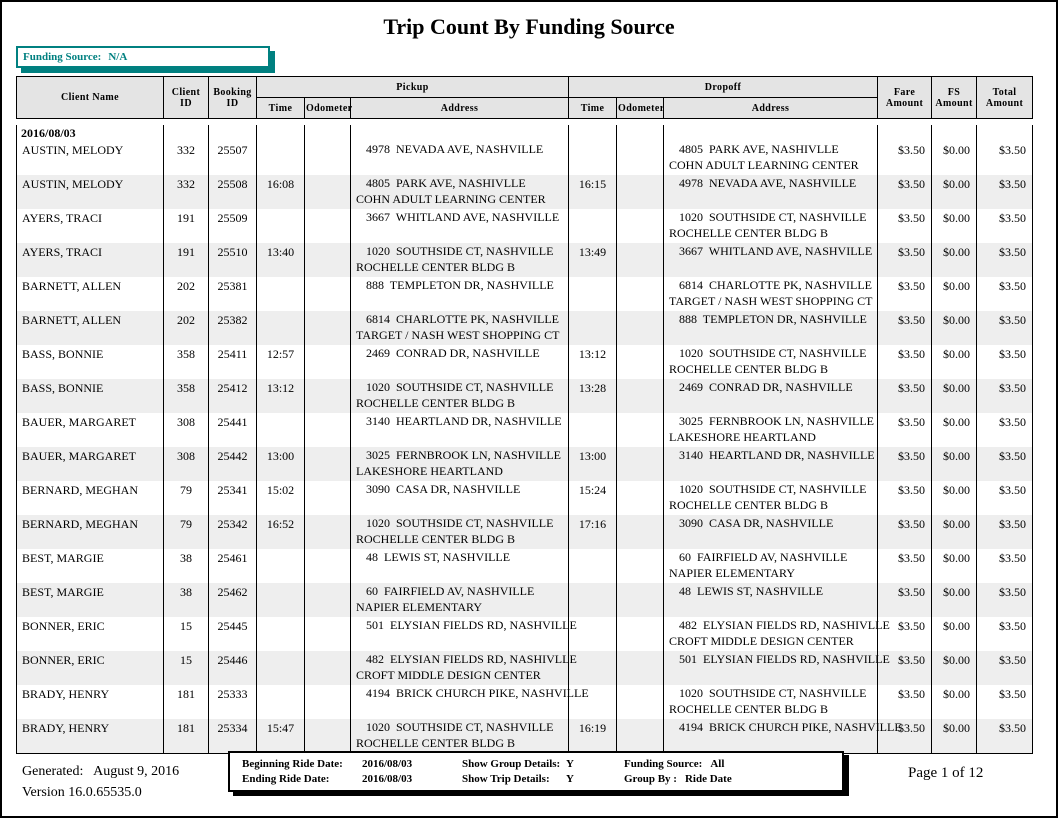 The width and height of the screenshot is (1058, 818). I want to click on ending-ride-date-value: 2016/08/03, so click(387, 778).